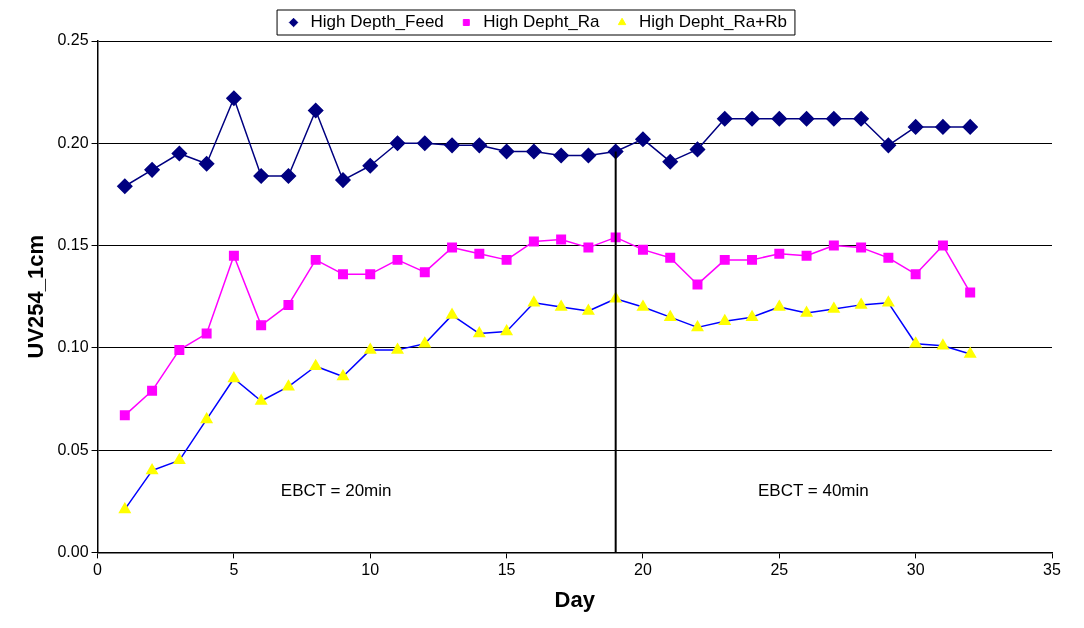 The height and width of the screenshot is (628, 1084). Describe the element at coordinates (73, 449) in the screenshot. I see `y-tick-label: 0.05` at that location.